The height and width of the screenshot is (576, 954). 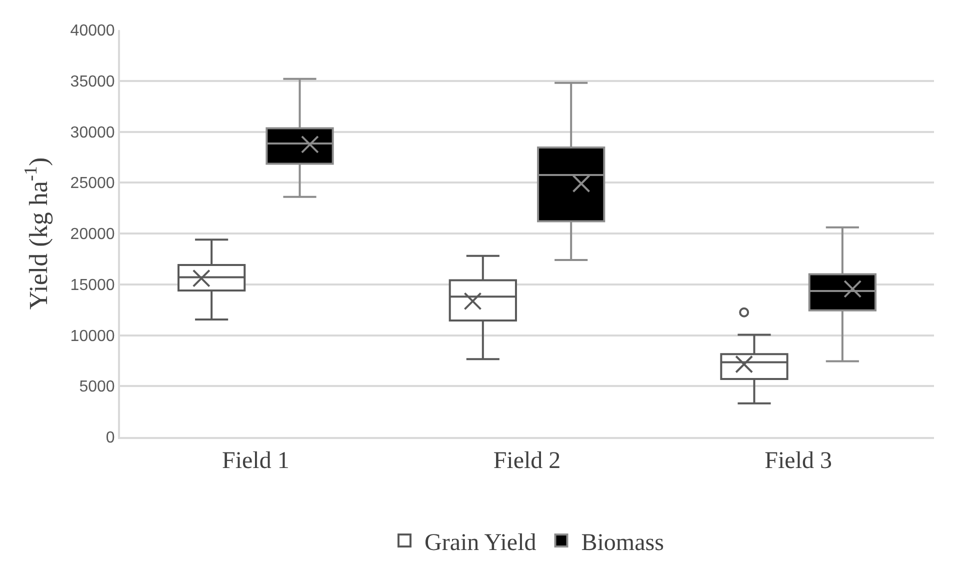 What do you see at coordinates (97, 387) in the screenshot?
I see `y-tick-label: 5000` at bounding box center [97, 387].